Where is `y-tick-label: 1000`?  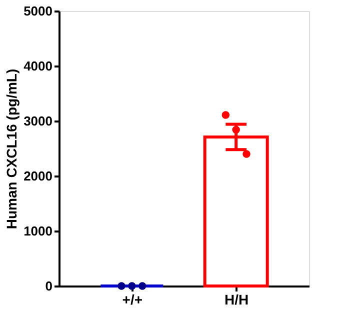
y-tick-label: 1000 is located at coordinates (38, 231).